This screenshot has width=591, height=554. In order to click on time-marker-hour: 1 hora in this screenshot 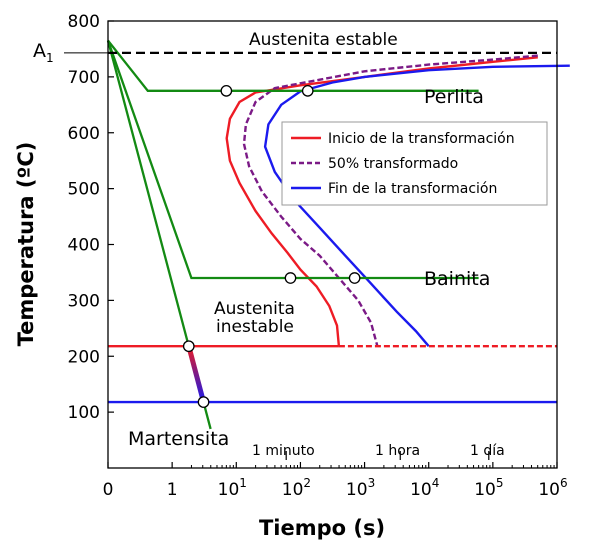, I will do `click(397, 451)`.